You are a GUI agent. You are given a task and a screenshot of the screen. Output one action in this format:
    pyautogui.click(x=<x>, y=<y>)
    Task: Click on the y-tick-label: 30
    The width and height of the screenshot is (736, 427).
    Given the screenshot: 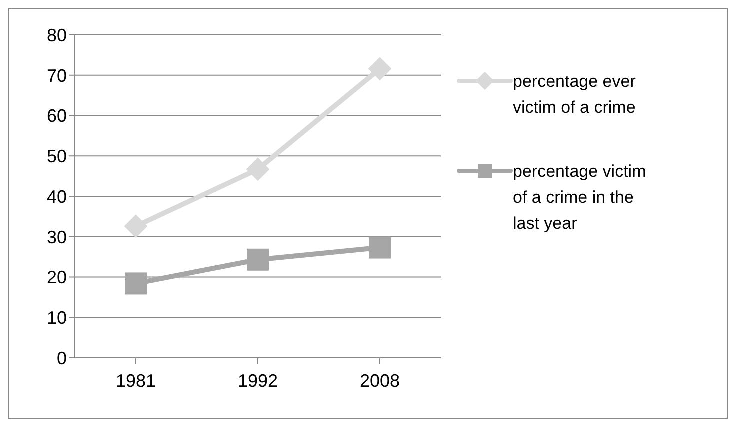 What is the action you would take?
    pyautogui.click(x=56, y=237)
    